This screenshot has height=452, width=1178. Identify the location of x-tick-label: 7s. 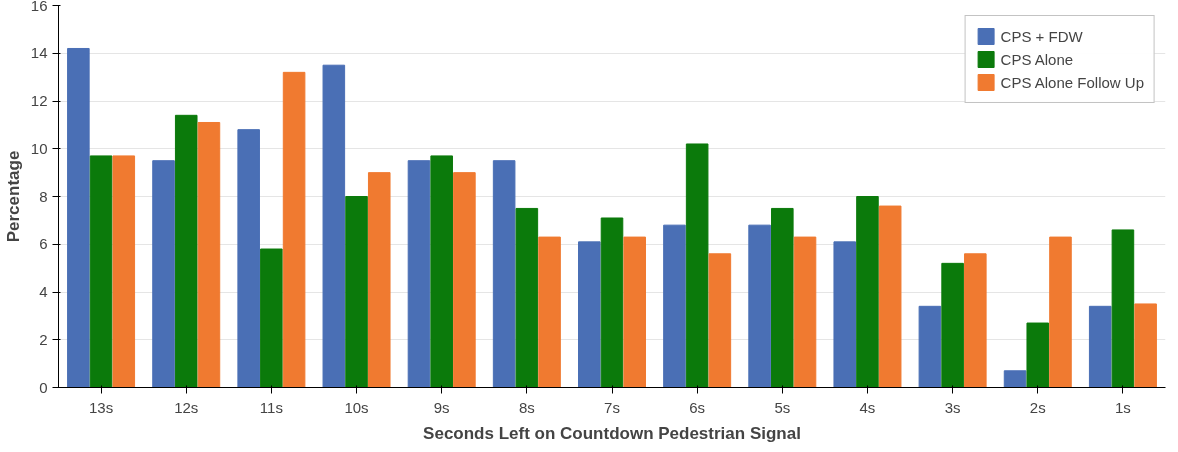
(612, 407).